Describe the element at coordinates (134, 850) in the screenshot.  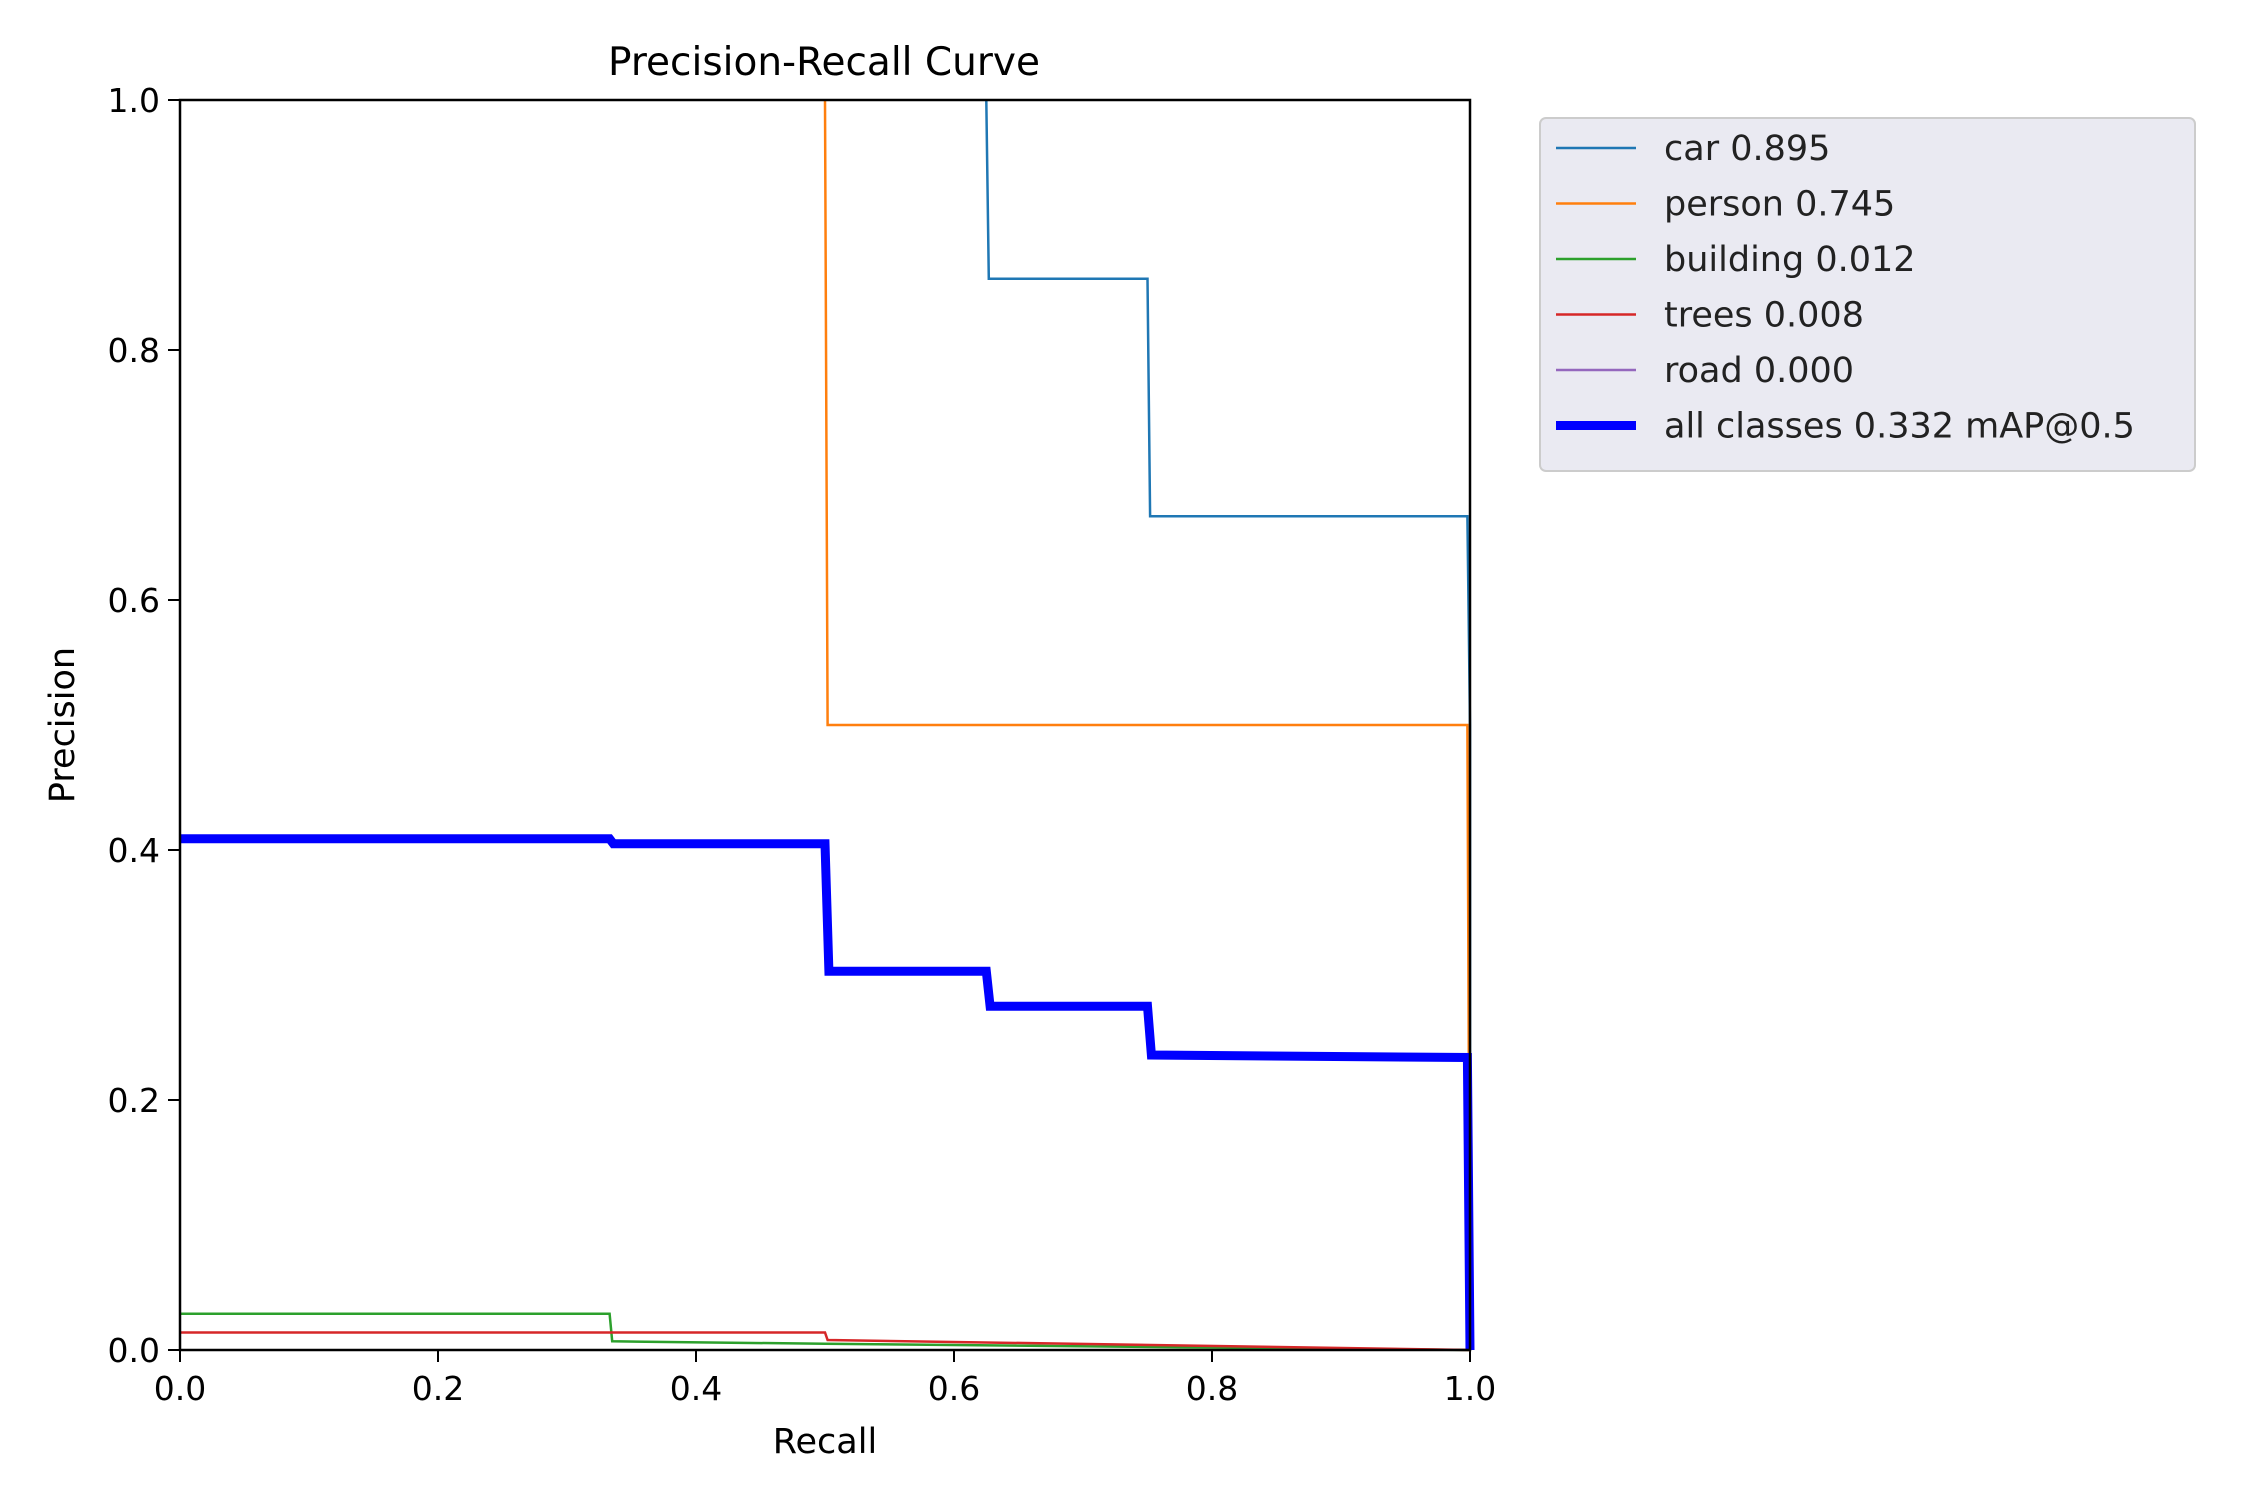
I see `y-tick-label: 0.4` at that location.